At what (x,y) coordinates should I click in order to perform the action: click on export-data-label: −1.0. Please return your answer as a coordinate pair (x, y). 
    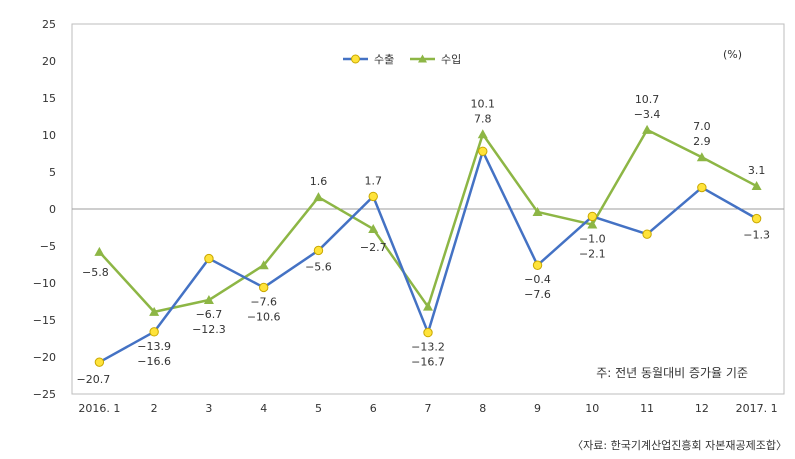
    Looking at the image, I should click on (592, 239).